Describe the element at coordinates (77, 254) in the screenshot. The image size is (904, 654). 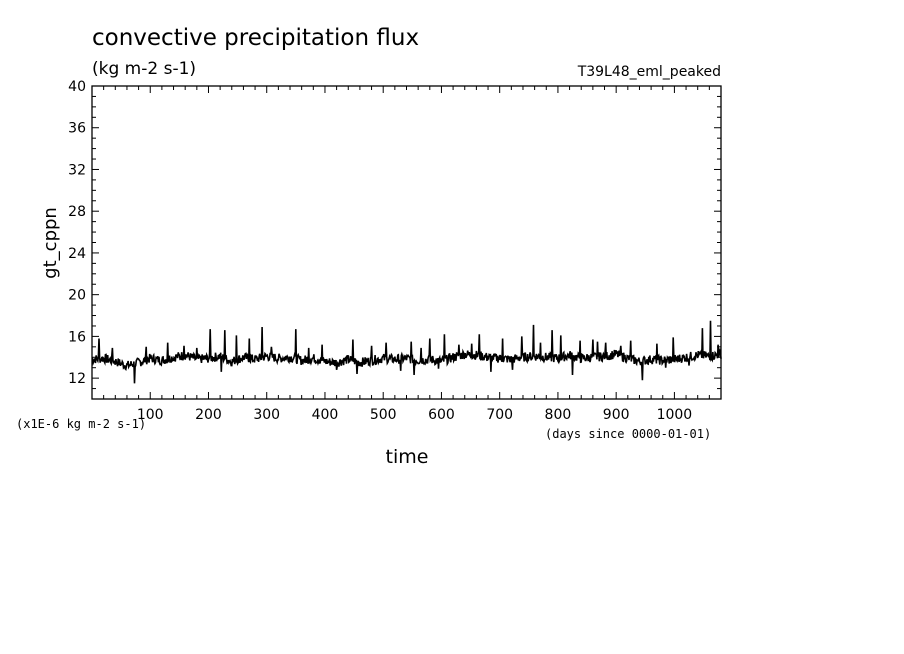
I see `y-tick-label: 24` at that location.